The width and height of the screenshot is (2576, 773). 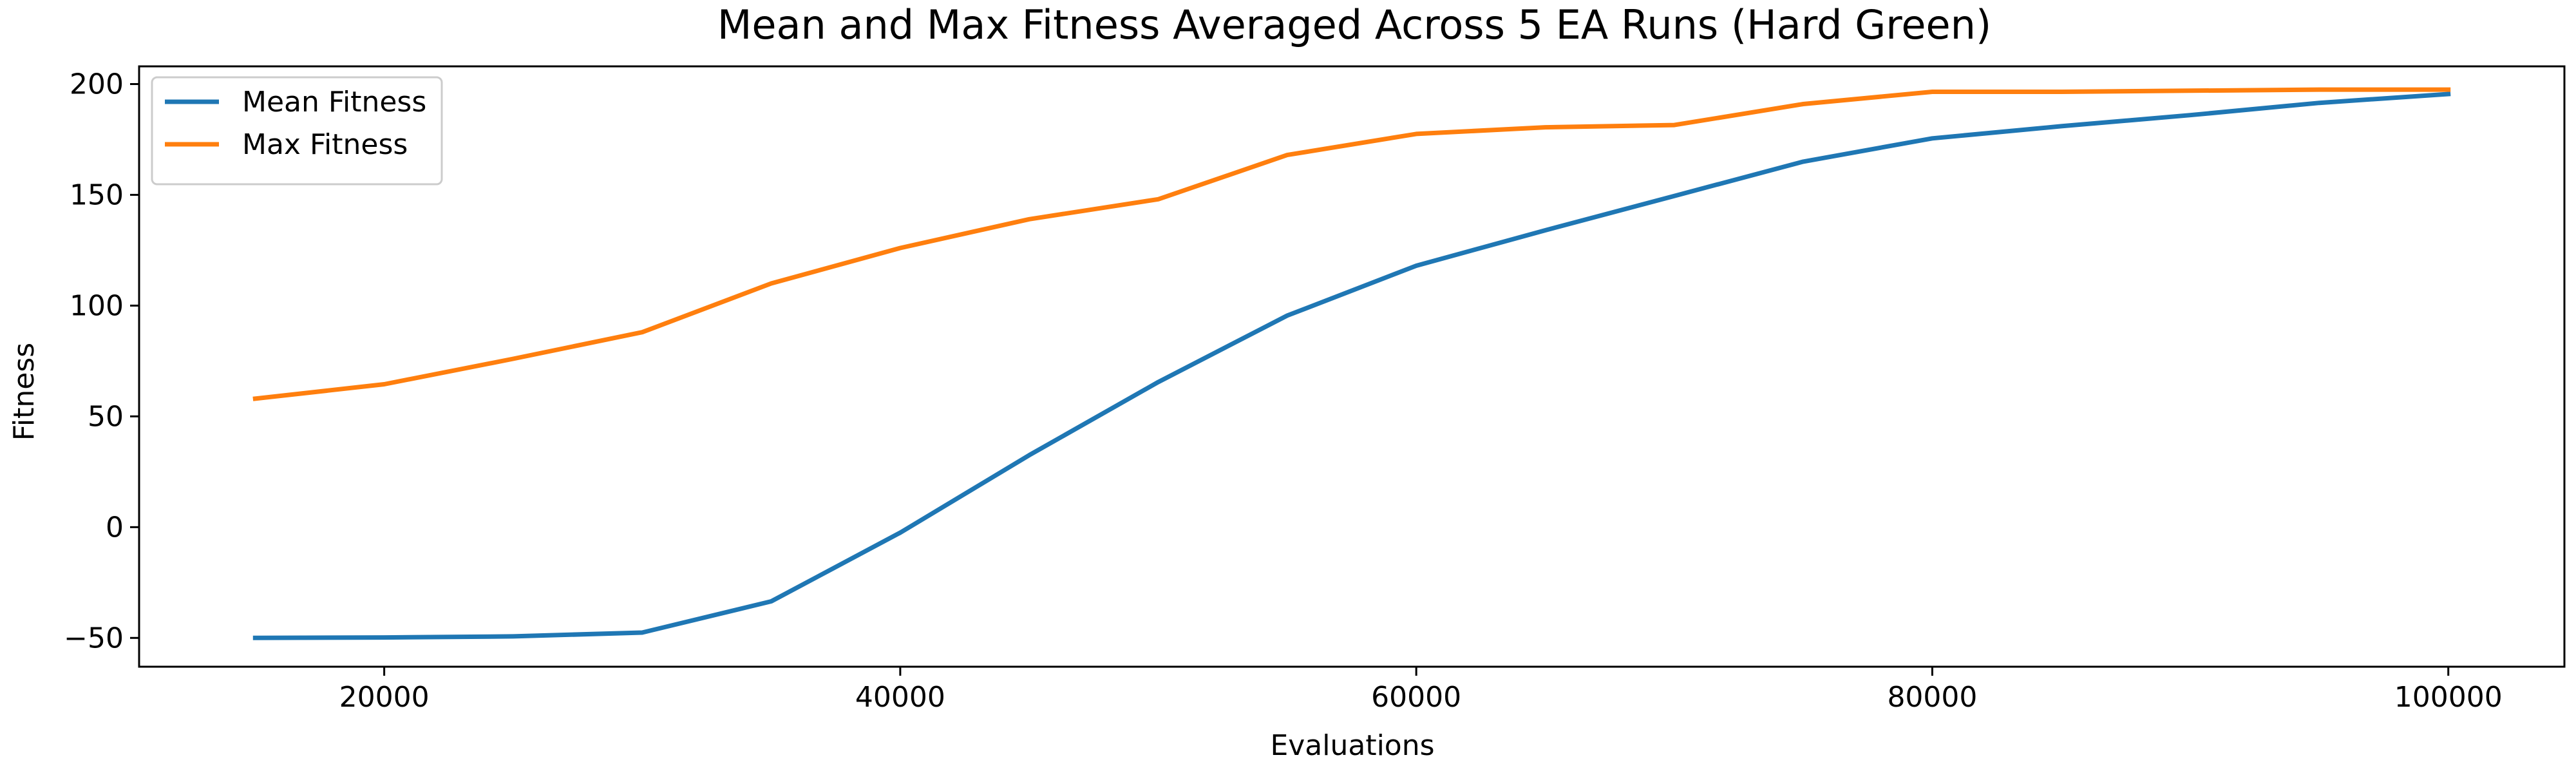 What do you see at coordinates (115, 527) in the screenshot?
I see `y-tick-label: 0` at bounding box center [115, 527].